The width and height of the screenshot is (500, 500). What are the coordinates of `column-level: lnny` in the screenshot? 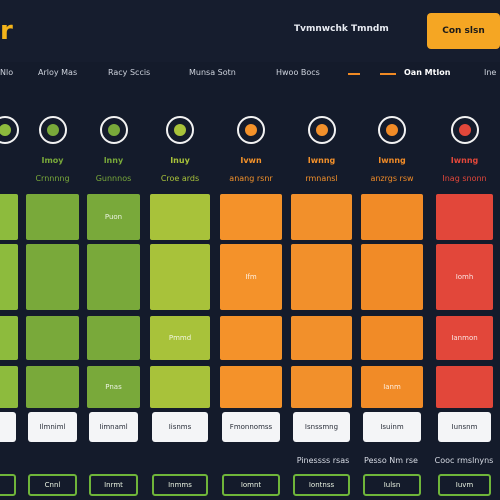 It's located at (113, 160).